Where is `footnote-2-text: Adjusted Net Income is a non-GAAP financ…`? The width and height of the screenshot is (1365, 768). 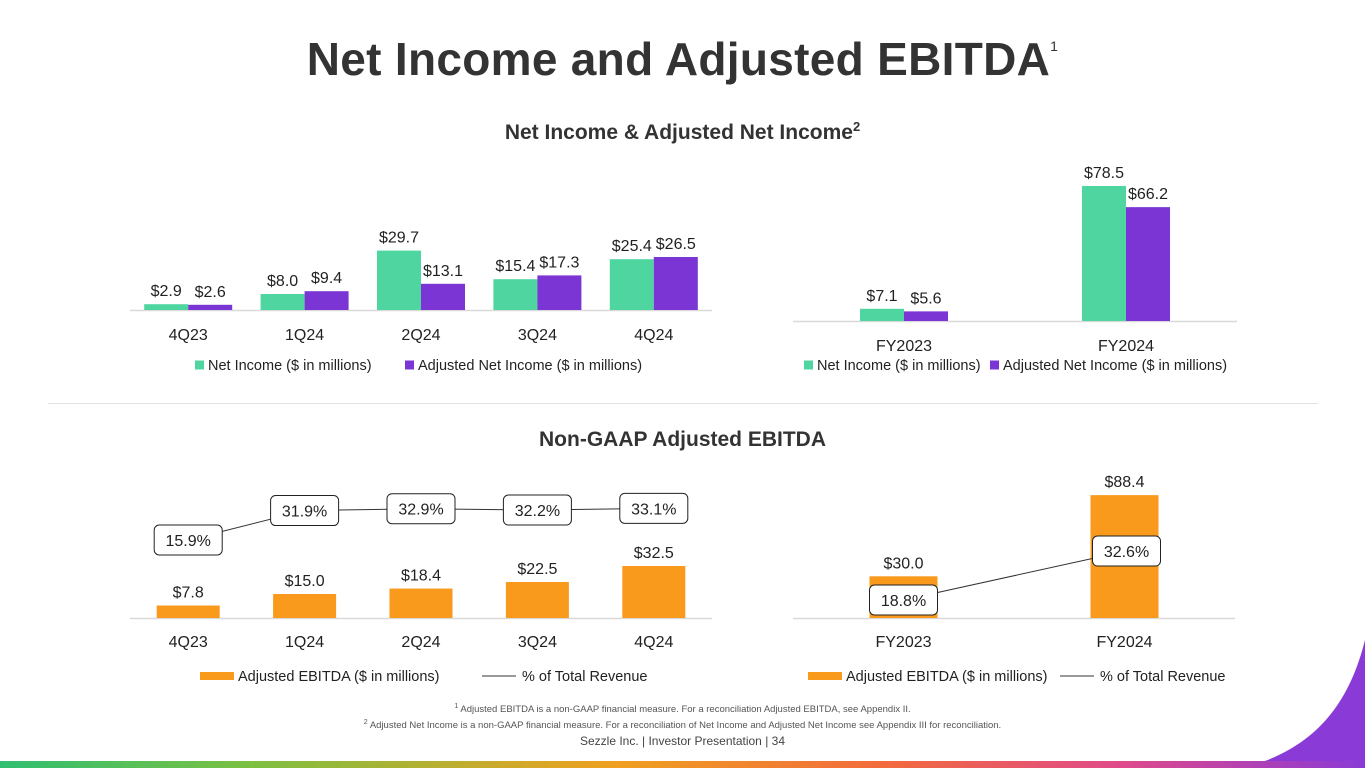 footnote-2-text: Adjusted Net Income is a non-GAAP financ… is located at coordinates (685, 726).